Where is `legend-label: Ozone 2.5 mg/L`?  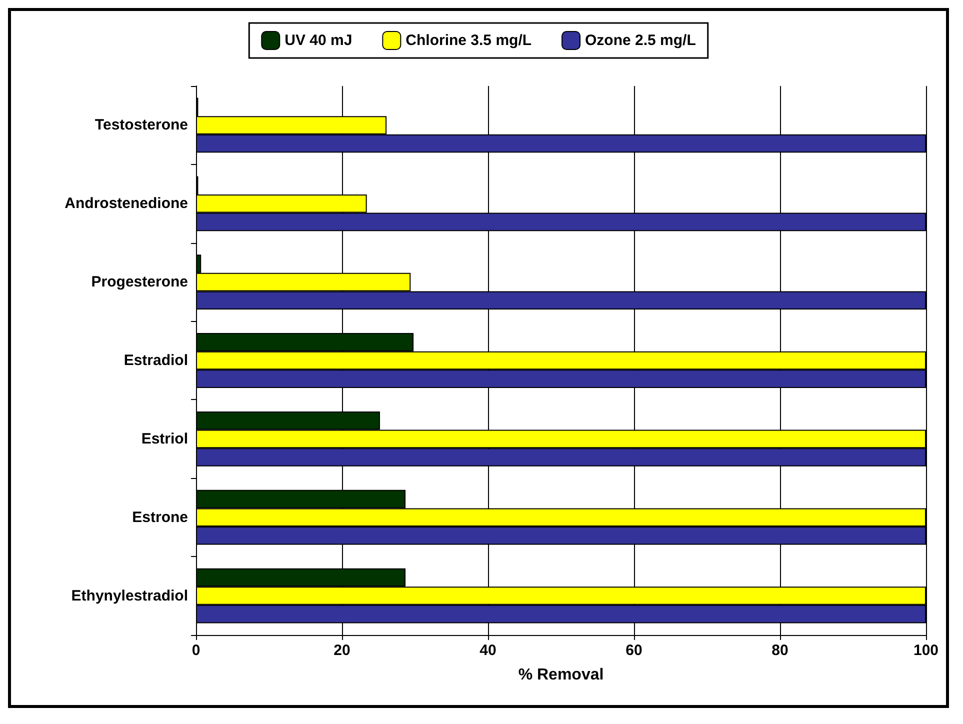 legend-label: Ozone 2.5 mg/L is located at coordinates (640, 40).